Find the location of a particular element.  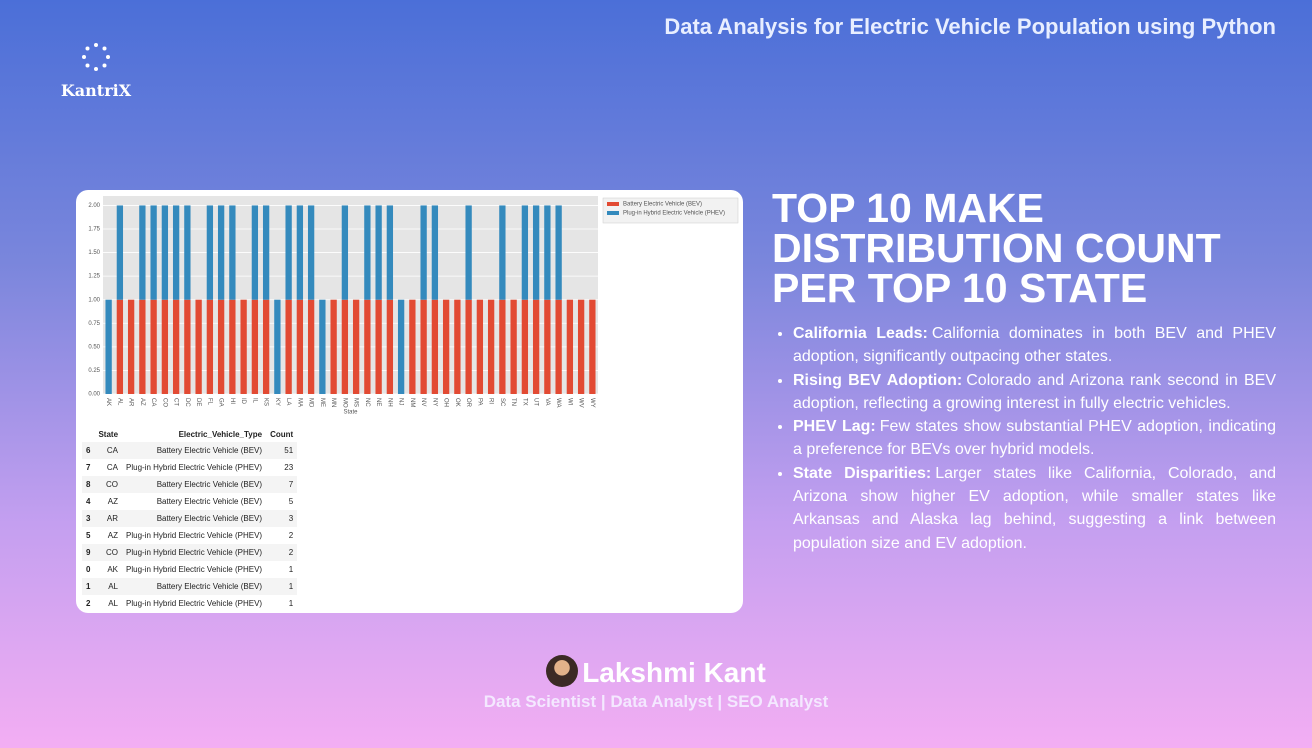

x-tick-label: NY is located at coordinates (434, 402).